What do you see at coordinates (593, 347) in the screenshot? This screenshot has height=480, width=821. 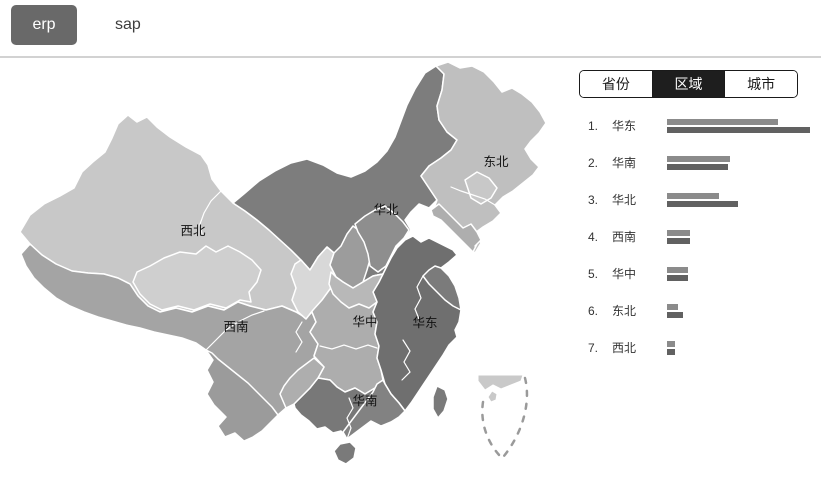 I see `rank-number: 7.` at bounding box center [593, 347].